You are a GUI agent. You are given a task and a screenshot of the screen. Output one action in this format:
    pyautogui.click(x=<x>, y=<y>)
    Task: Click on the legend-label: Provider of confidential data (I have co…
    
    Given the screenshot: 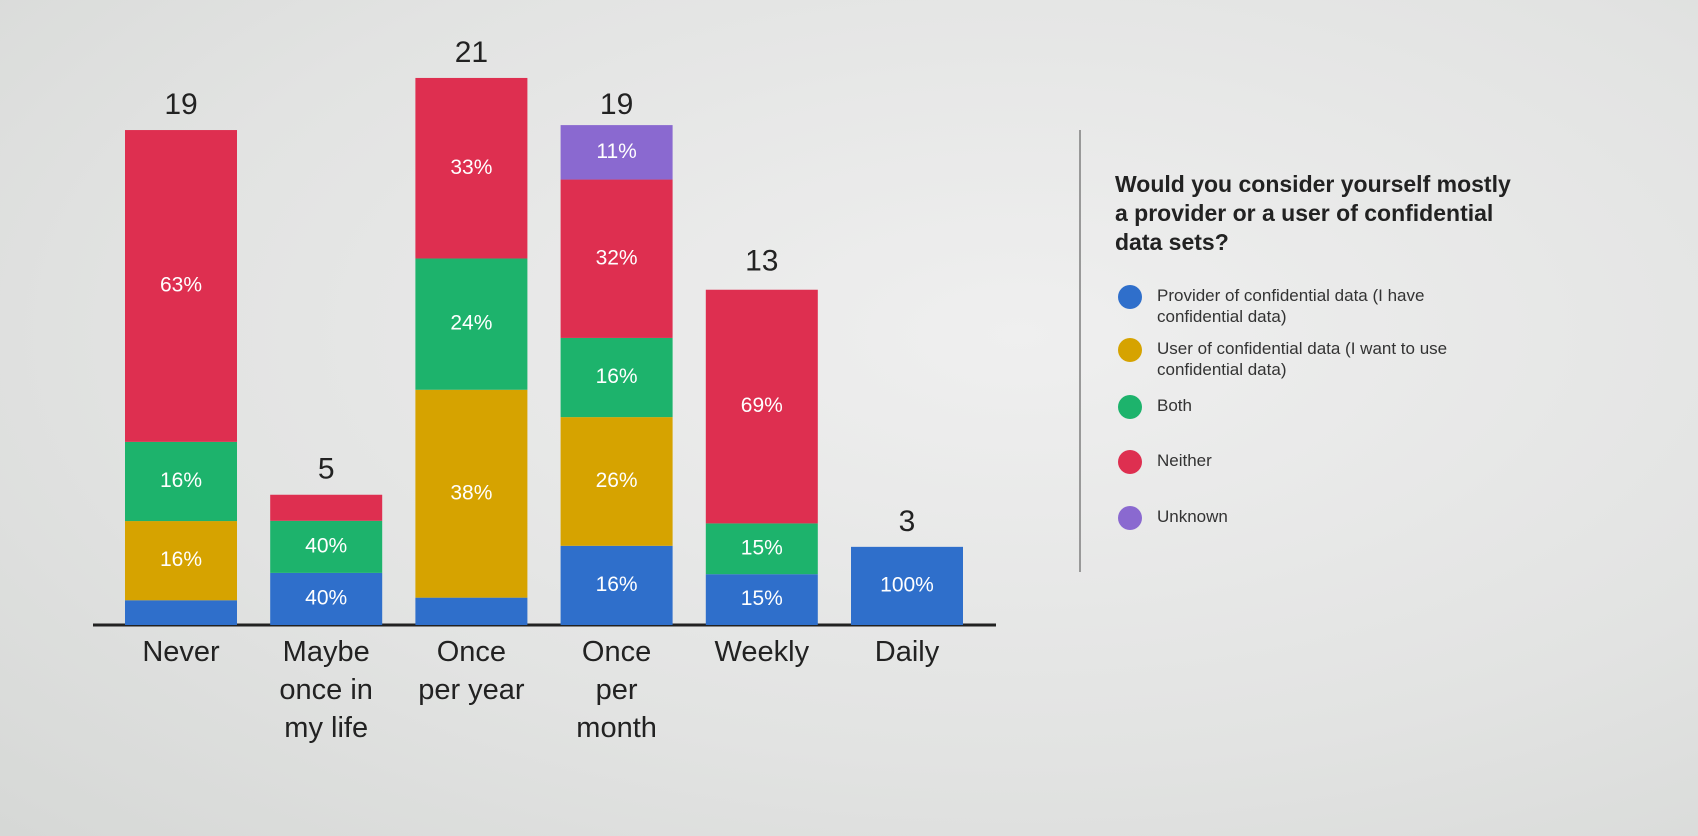 What is the action you would take?
    pyautogui.click(x=1291, y=306)
    